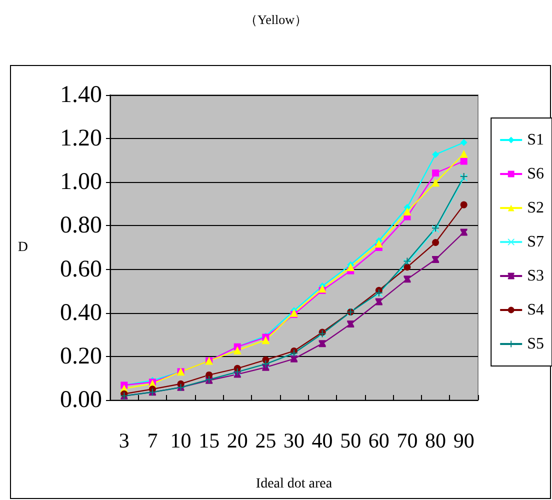  Describe the element at coordinates (463, 440) in the screenshot. I see `x-tick-label: 90` at that location.